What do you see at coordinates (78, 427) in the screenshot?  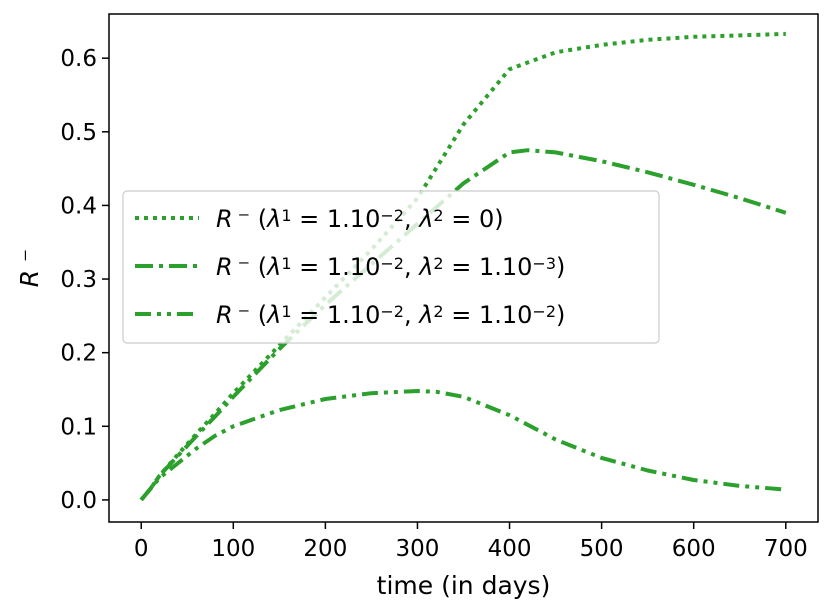 I see `y-tick-label: 0.1` at bounding box center [78, 427].